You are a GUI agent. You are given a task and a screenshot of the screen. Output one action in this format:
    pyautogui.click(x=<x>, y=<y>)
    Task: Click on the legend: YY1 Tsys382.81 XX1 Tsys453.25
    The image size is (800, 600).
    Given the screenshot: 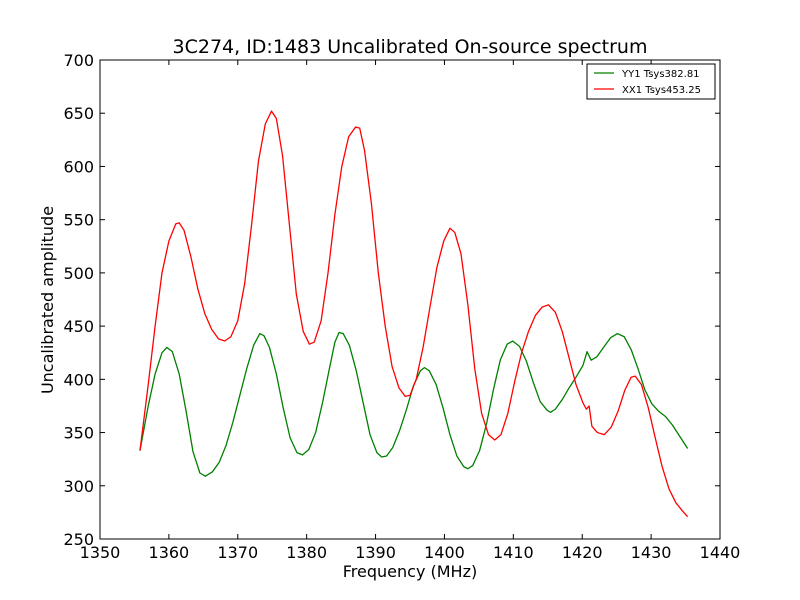 What is the action you would take?
    pyautogui.click(x=651, y=81)
    